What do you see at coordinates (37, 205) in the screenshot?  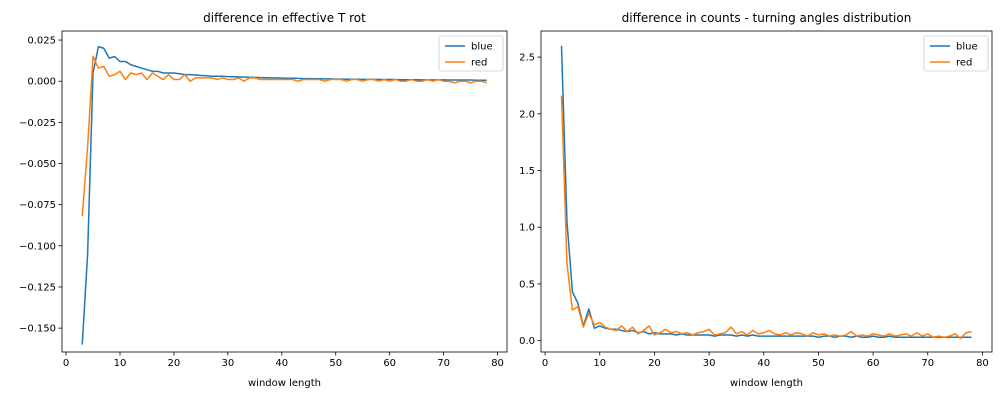 I see `y-tick-label: −0.075` at bounding box center [37, 205].